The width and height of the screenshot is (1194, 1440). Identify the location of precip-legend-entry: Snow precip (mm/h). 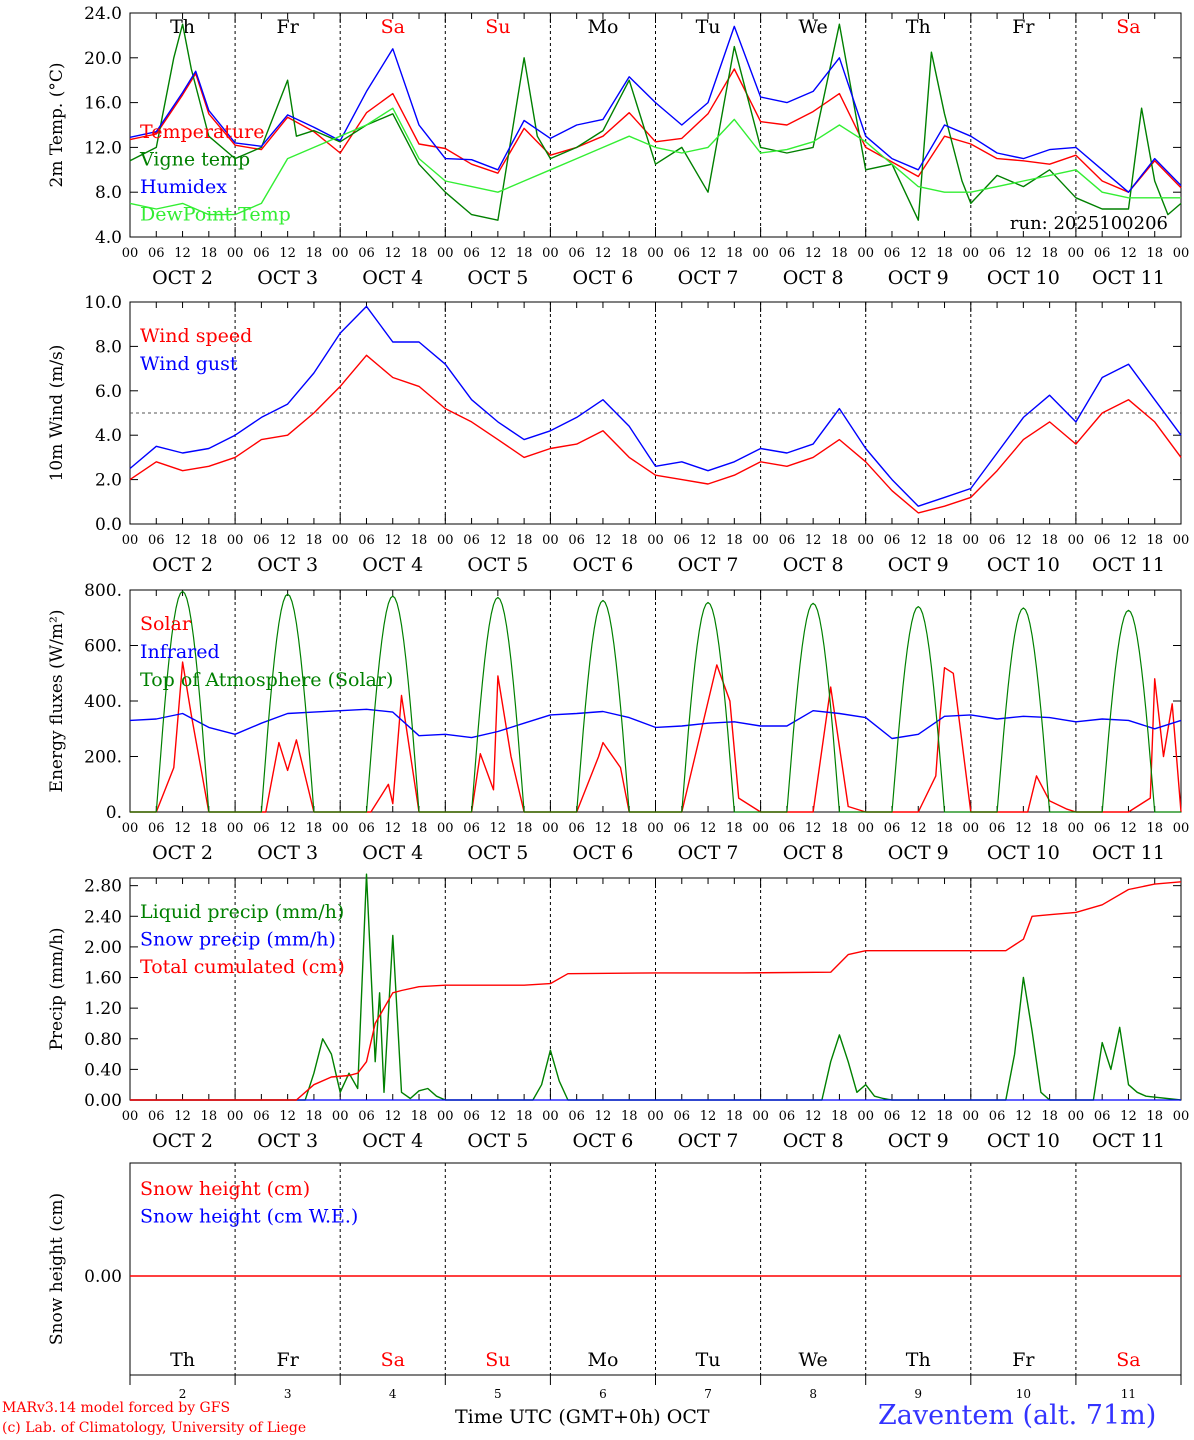
(238, 940).